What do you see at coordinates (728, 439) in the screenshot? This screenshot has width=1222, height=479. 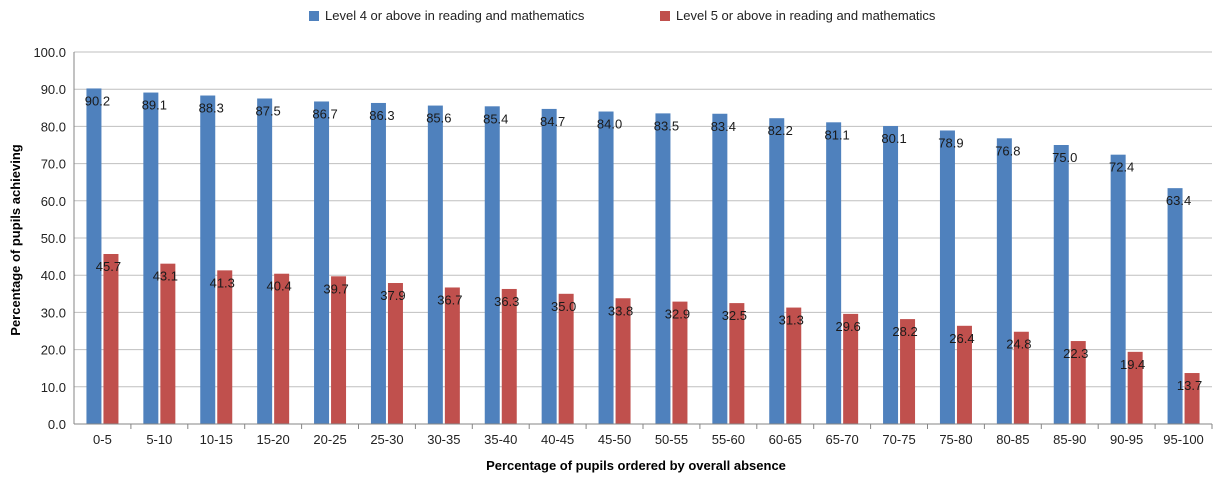 I see `x-tick-label: 55-60` at bounding box center [728, 439].